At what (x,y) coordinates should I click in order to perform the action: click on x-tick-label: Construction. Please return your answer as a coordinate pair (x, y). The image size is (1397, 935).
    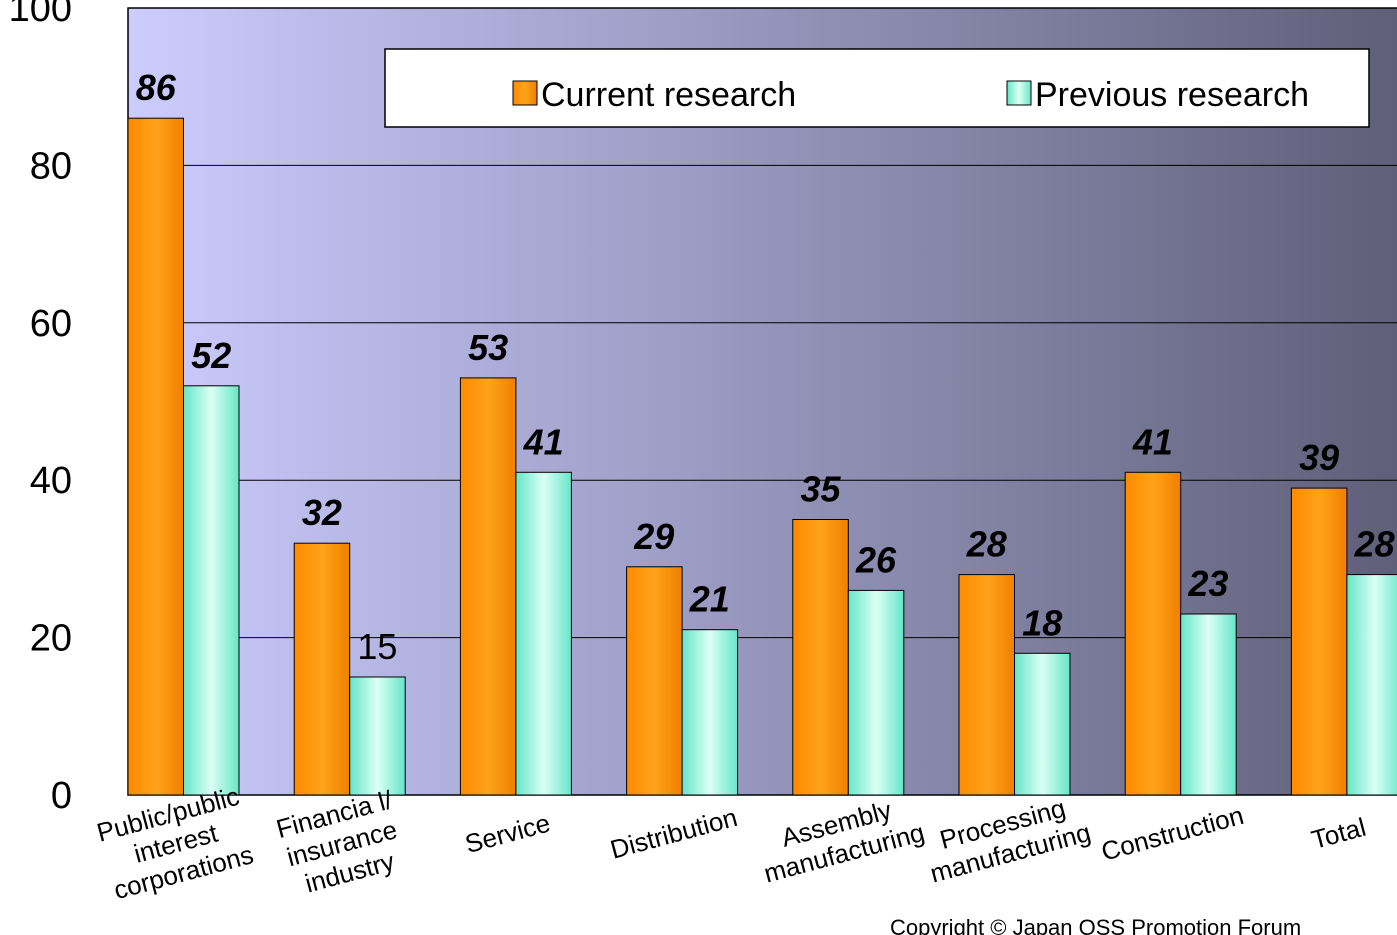
    Looking at the image, I should click on (1172, 833).